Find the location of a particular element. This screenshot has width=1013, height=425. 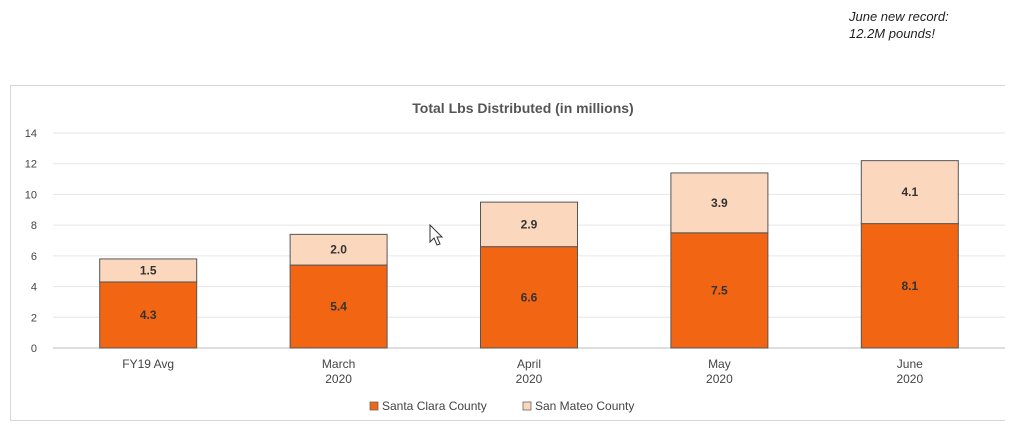

data-label: 2.0 is located at coordinates (338, 250).